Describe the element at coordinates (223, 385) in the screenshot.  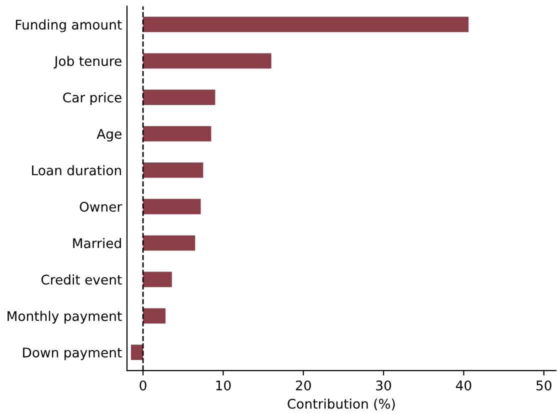
I see `x-tick-label: 10` at that location.